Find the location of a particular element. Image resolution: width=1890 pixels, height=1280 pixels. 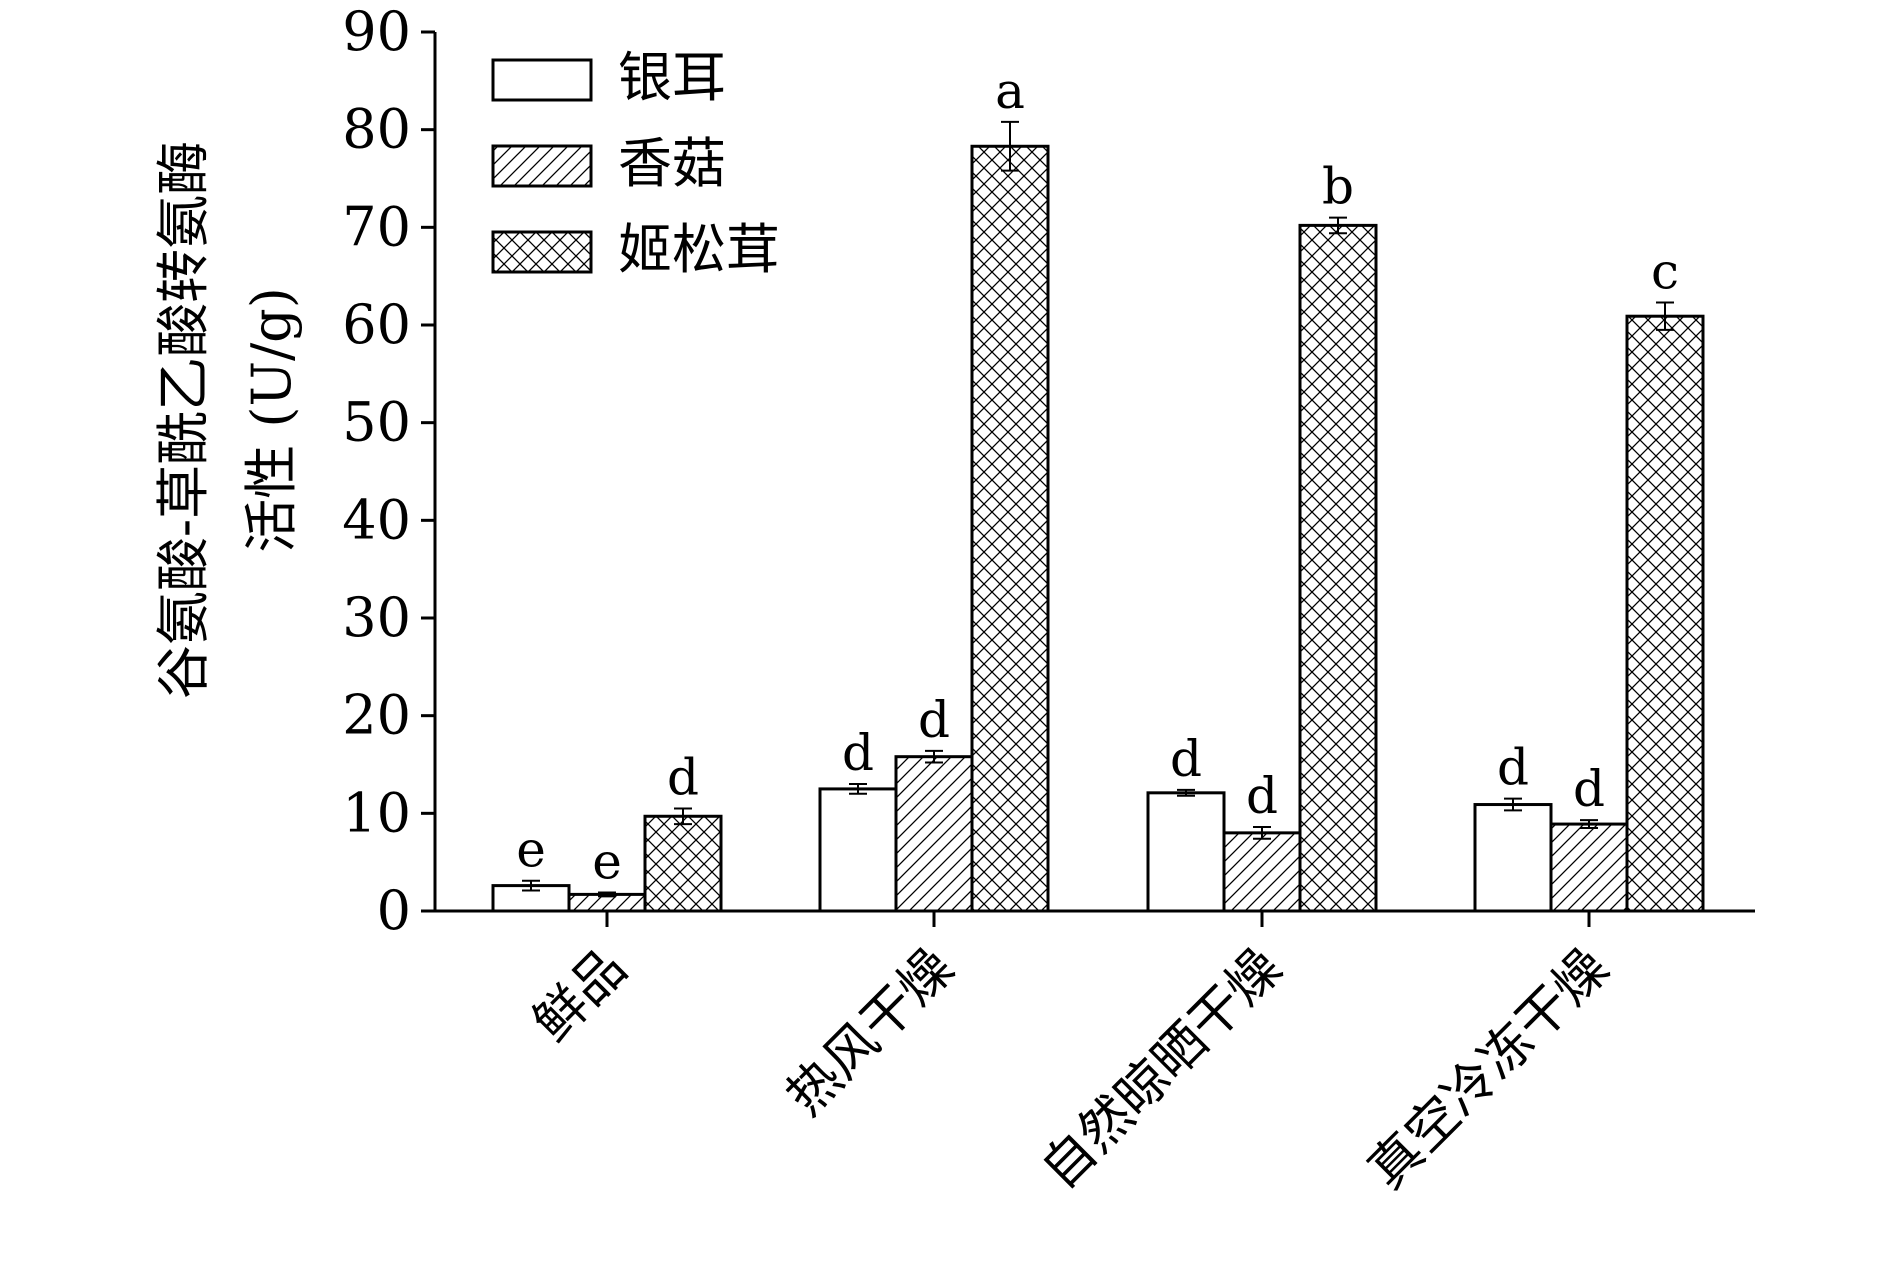

legend-label: 香菇 is located at coordinates (672, 163).